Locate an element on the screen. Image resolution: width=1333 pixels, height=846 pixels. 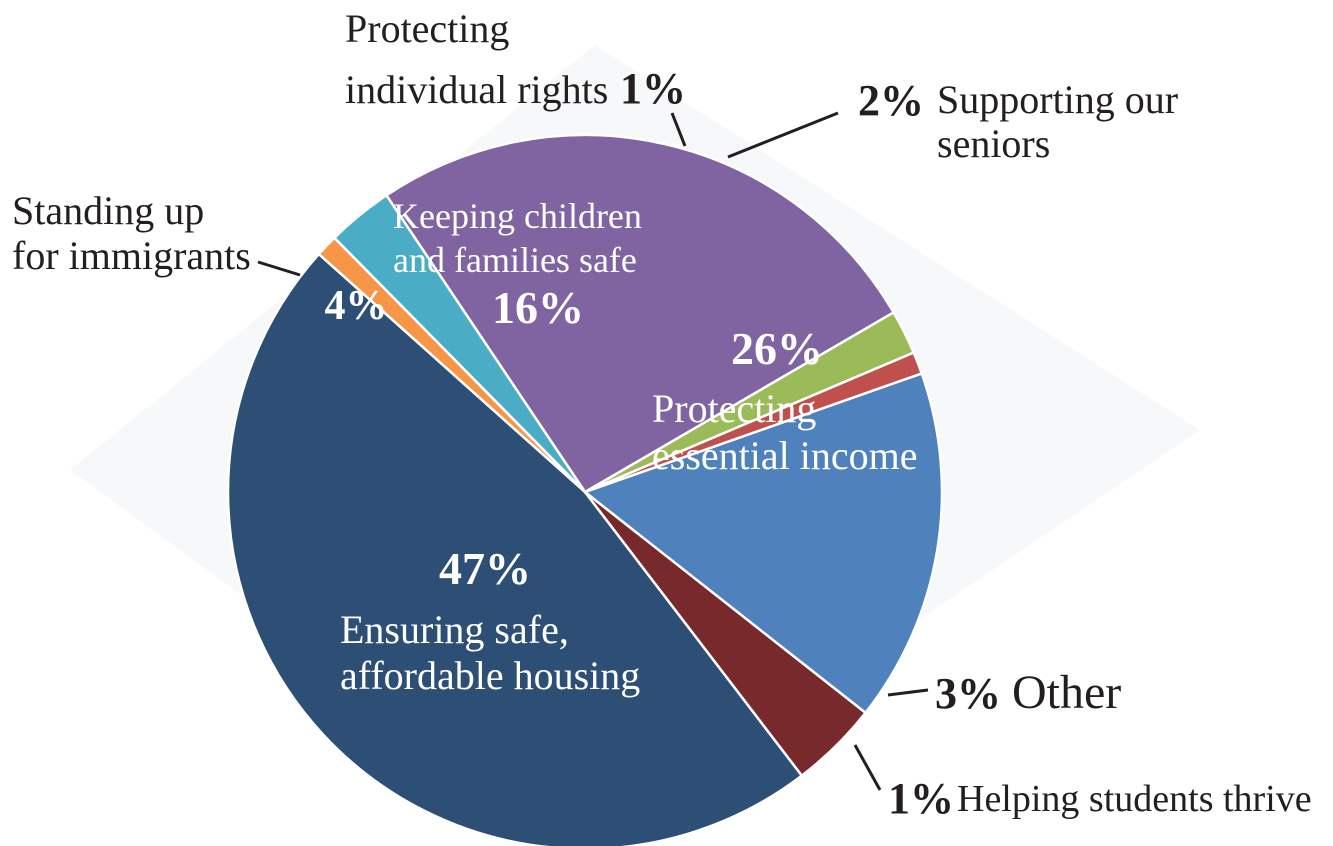
slice-label-income-line1: Protecting is located at coordinates (734, 408).